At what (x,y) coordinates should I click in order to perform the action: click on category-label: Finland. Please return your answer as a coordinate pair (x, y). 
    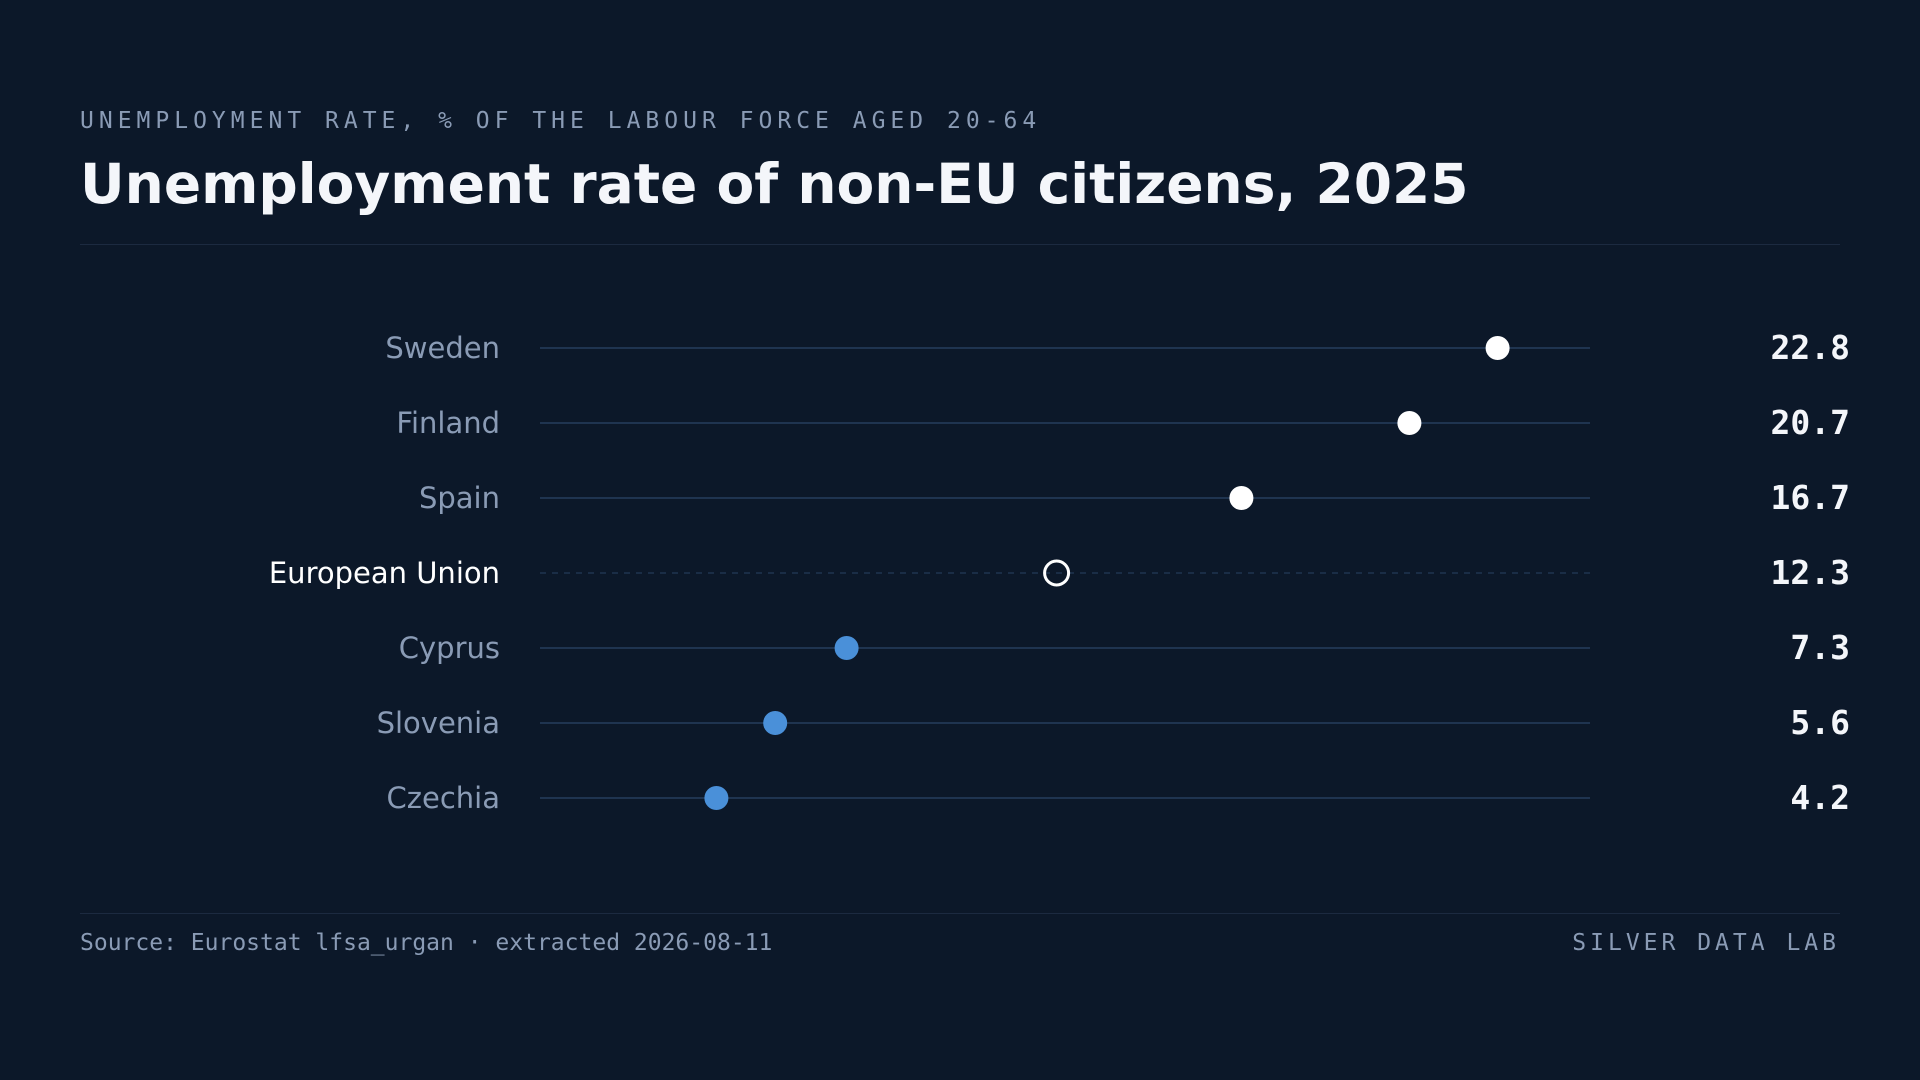
    Looking at the image, I should click on (448, 423).